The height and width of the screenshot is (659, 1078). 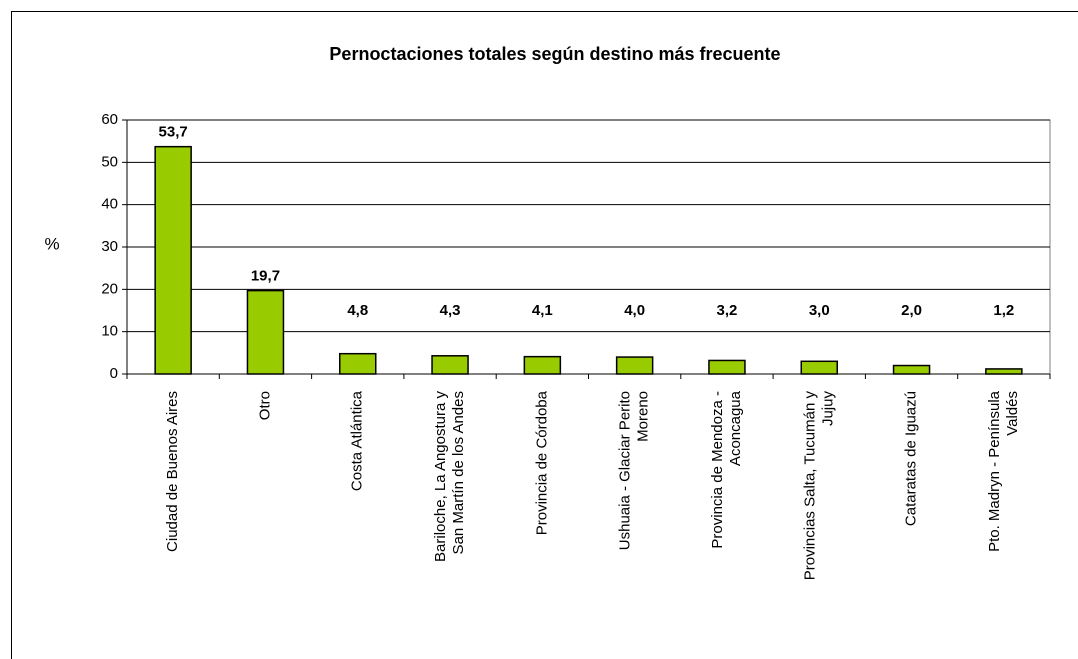 I want to click on value-label: 53,7, so click(x=173, y=132).